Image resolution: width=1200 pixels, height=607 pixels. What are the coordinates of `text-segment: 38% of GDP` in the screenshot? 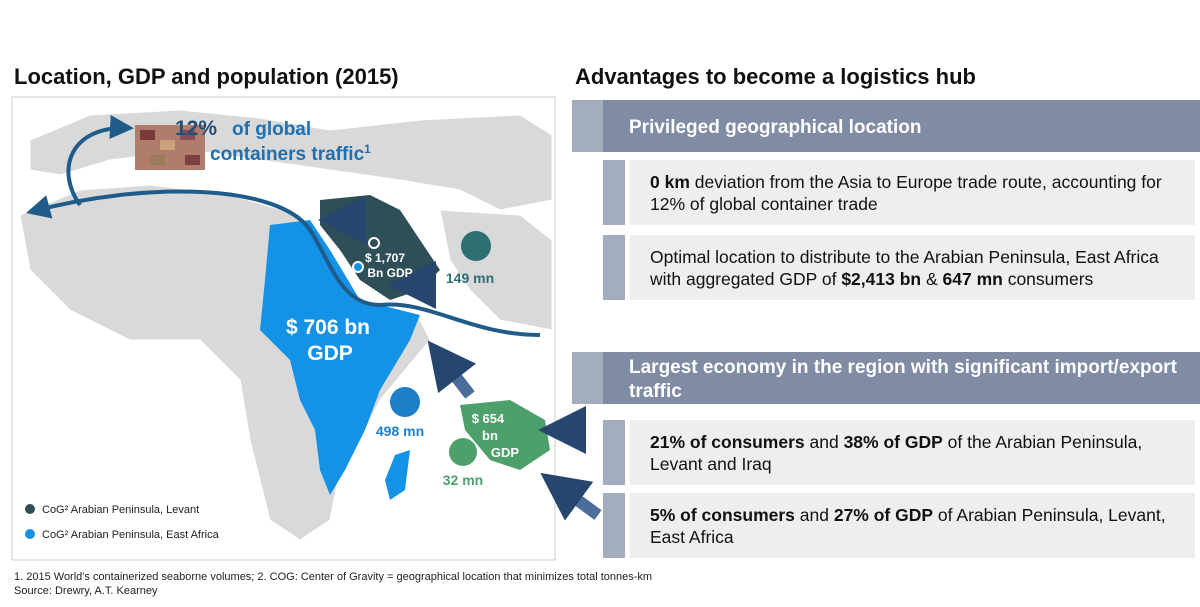 It's located at (893, 441).